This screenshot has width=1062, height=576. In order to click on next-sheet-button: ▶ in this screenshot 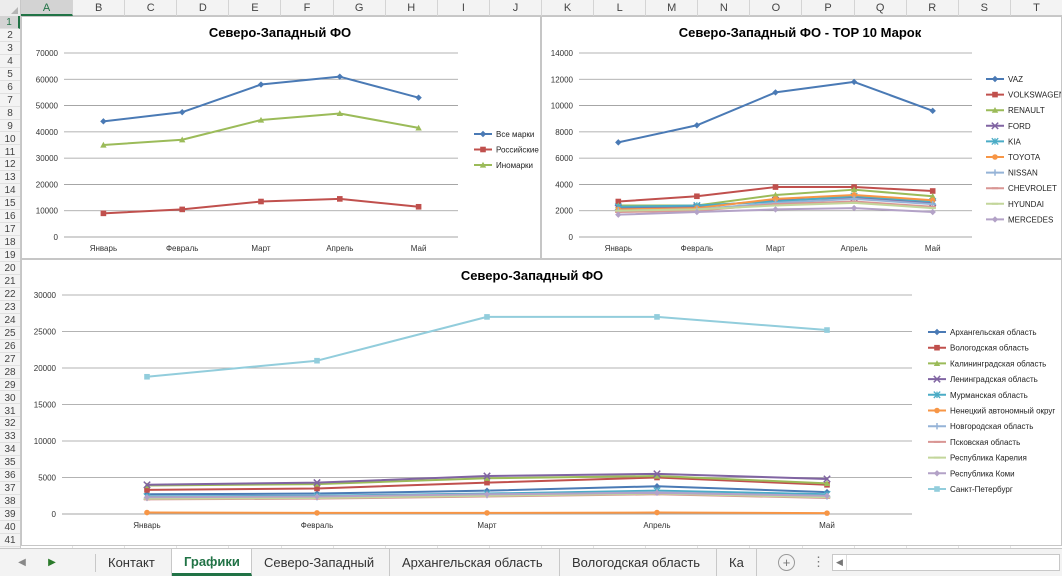, I will do `click(52, 562)`.